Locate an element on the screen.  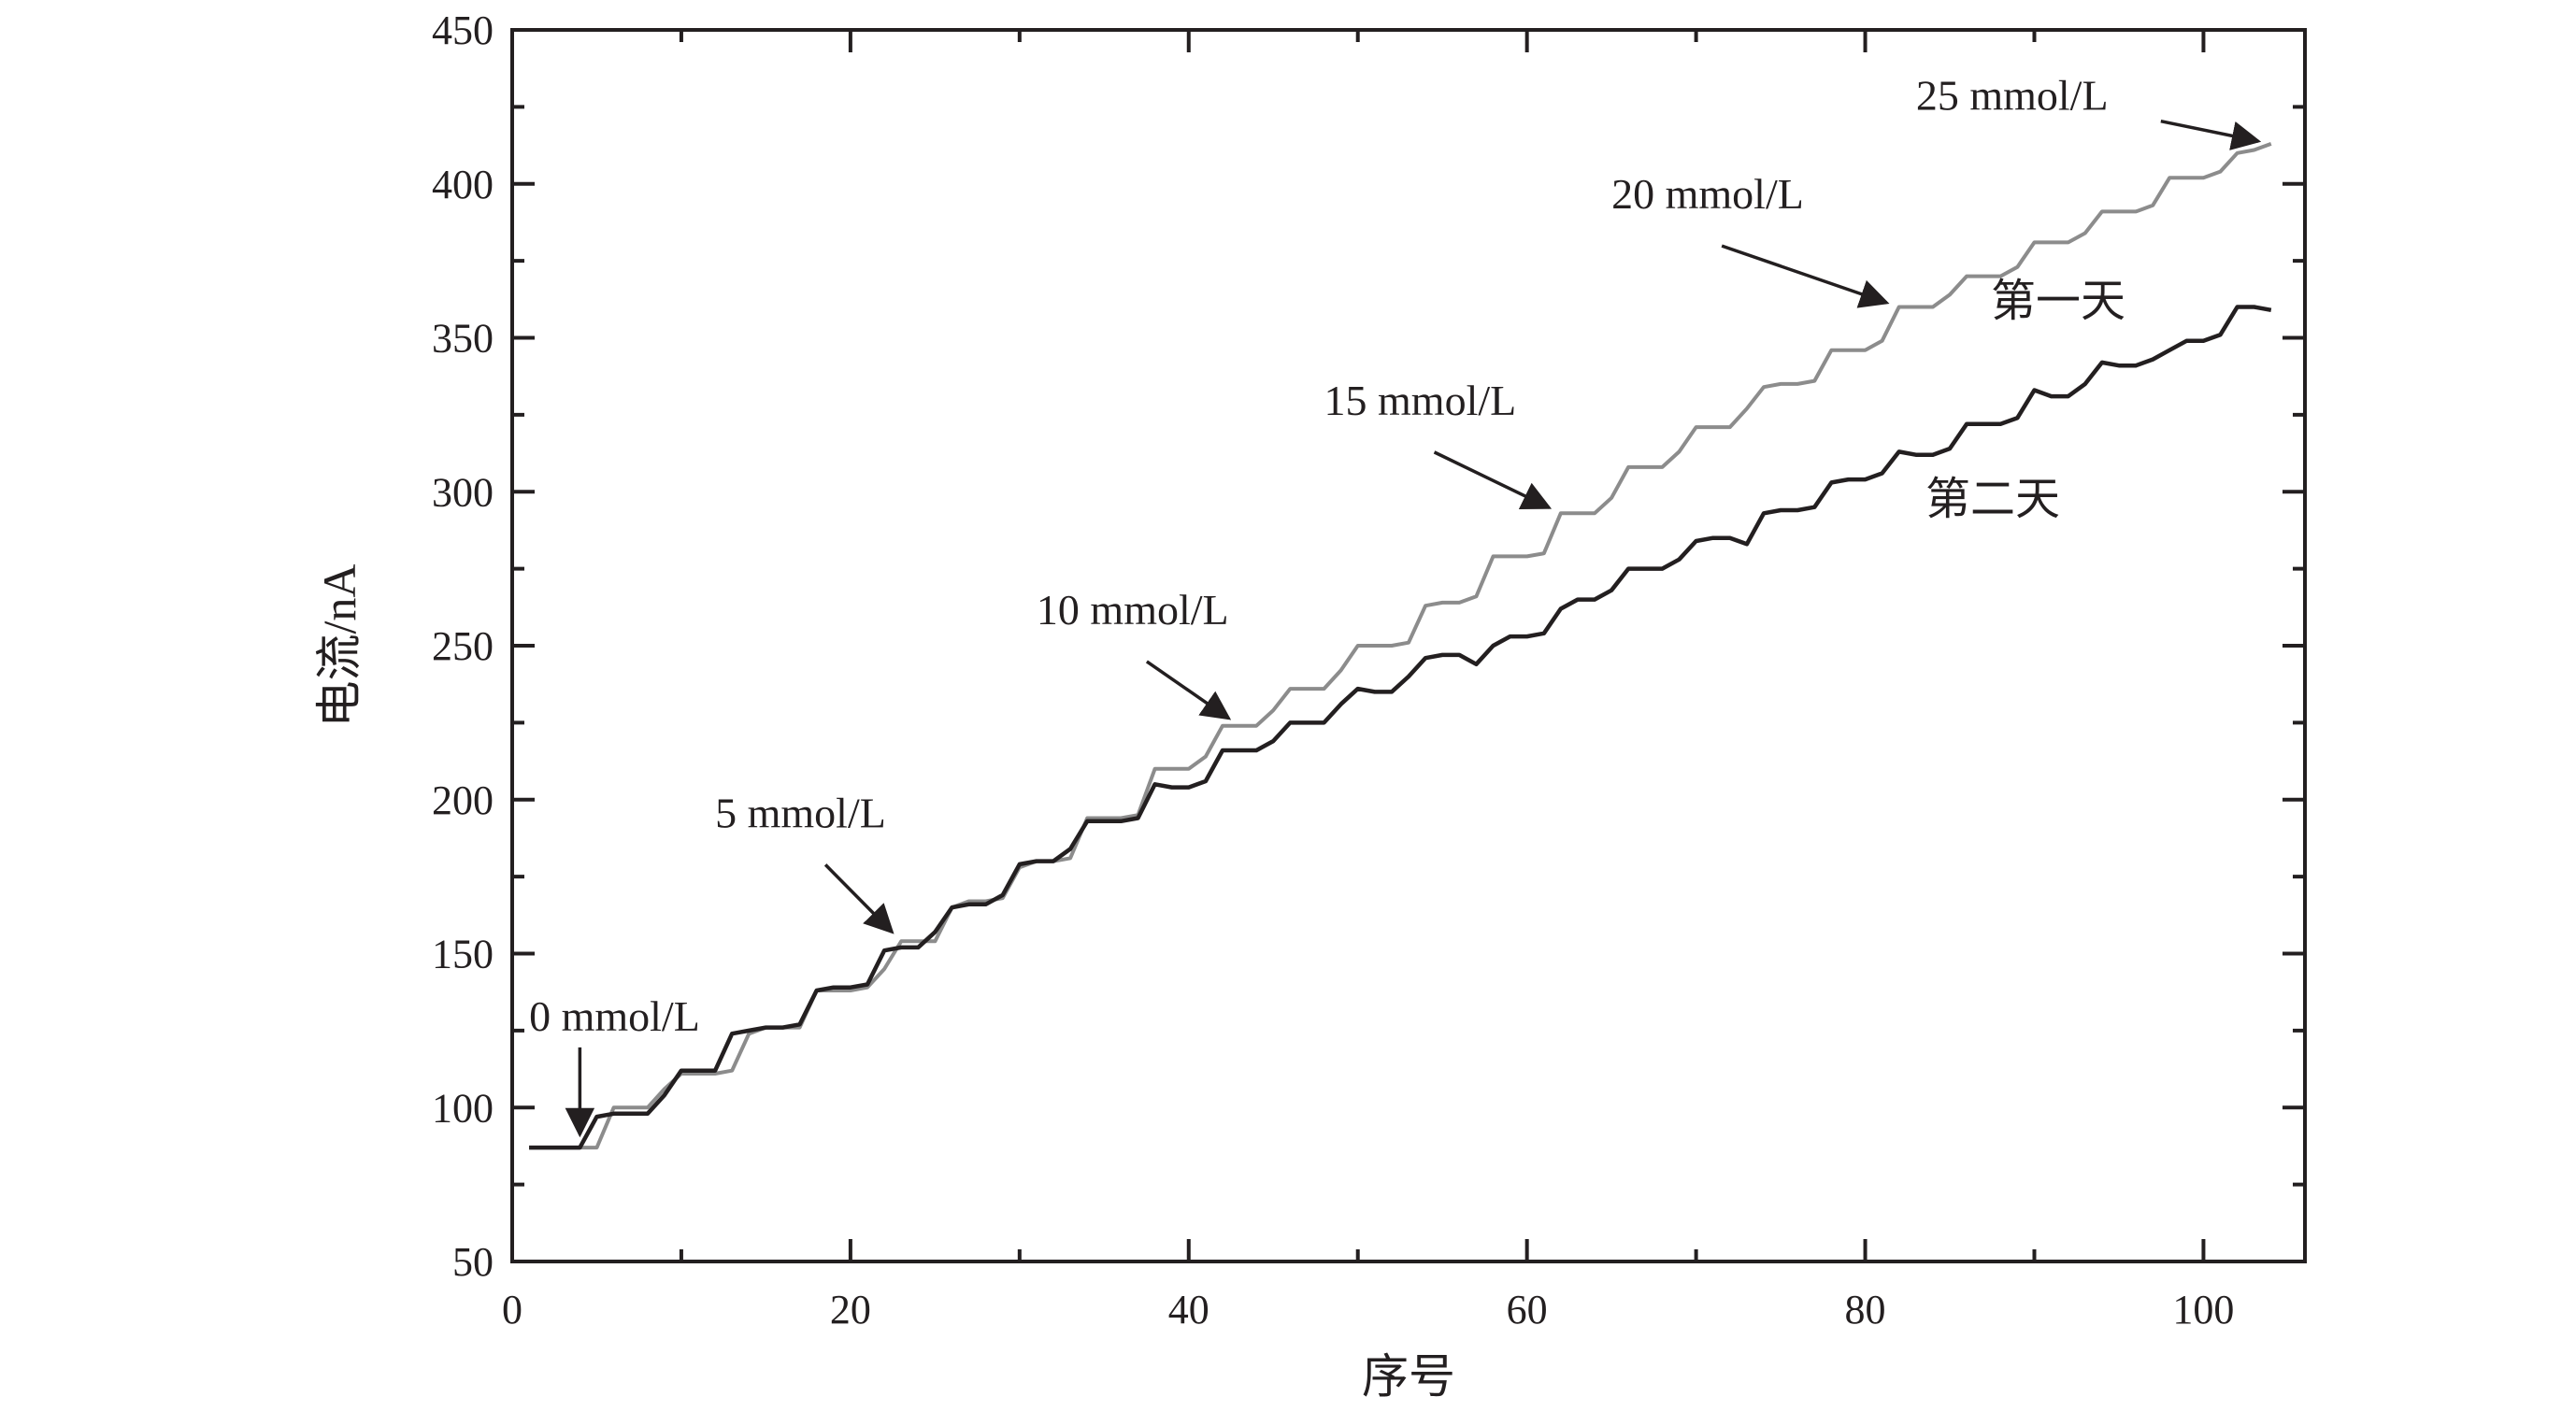
y-tick-label: 350 is located at coordinates (463, 339).